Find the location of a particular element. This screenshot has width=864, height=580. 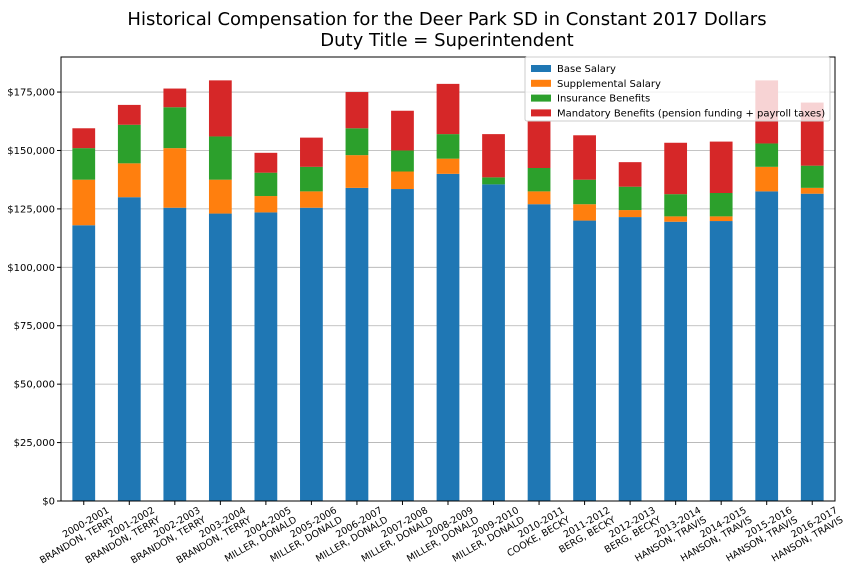

y-tick-label: $100,000 is located at coordinates (31, 268).